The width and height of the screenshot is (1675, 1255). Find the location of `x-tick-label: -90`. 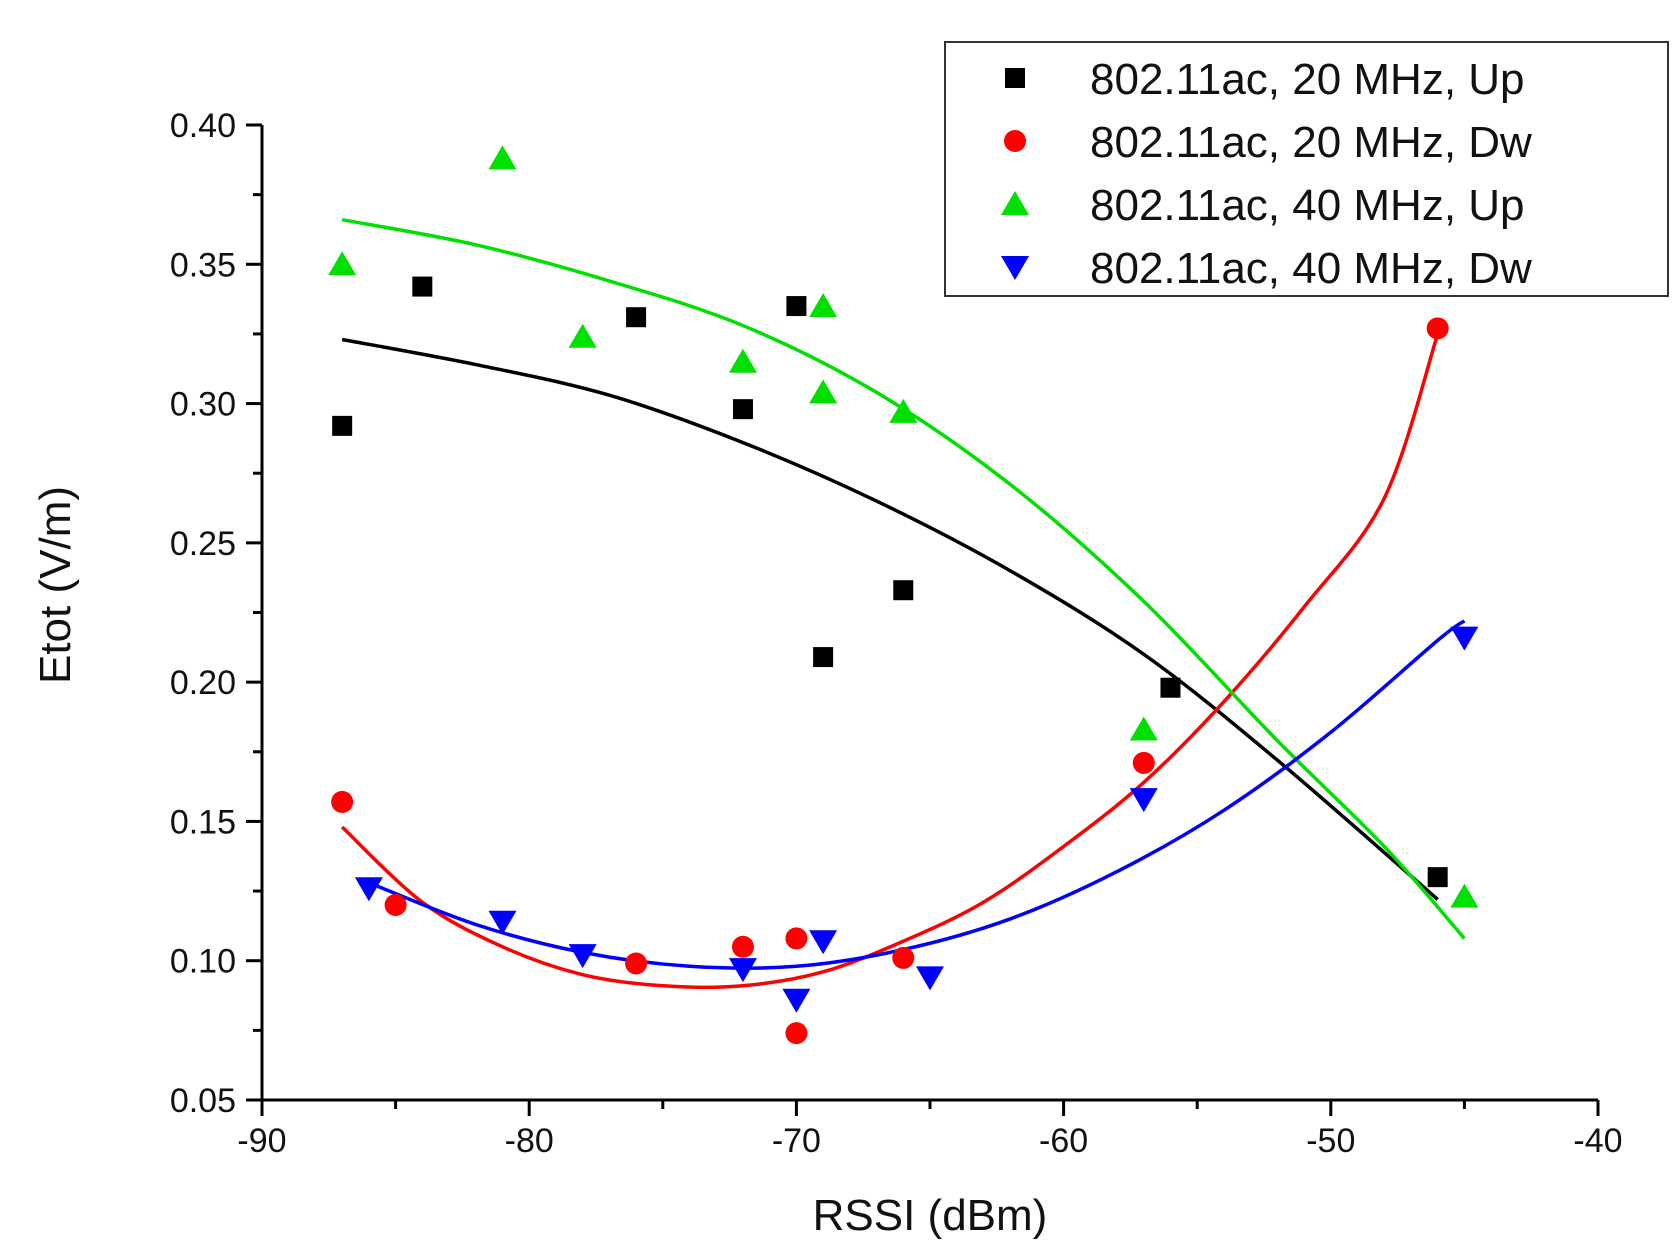

x-tick-label: -90 is located at coordinates (261, 1141).